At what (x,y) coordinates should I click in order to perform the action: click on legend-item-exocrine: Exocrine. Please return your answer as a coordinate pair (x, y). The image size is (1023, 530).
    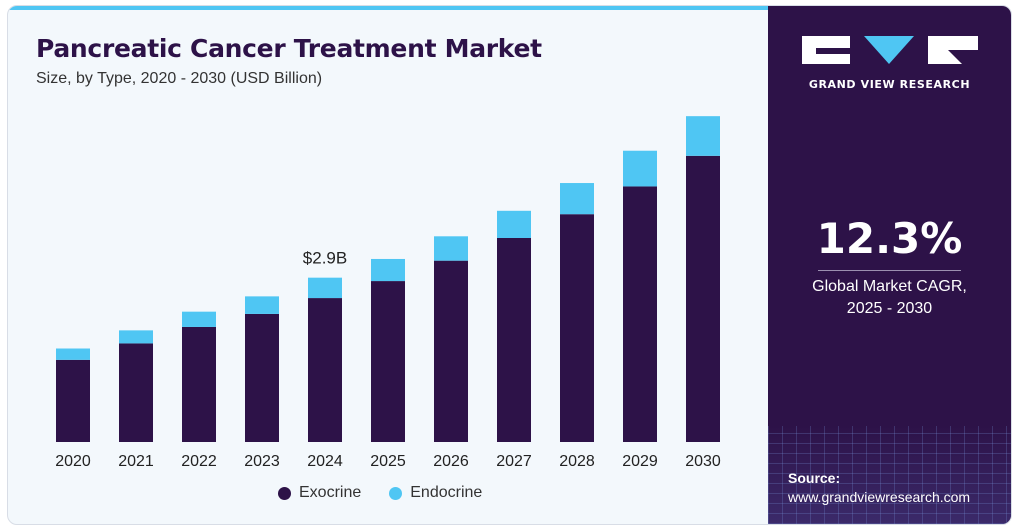
    Looking at the image, I should click on (319, 493).